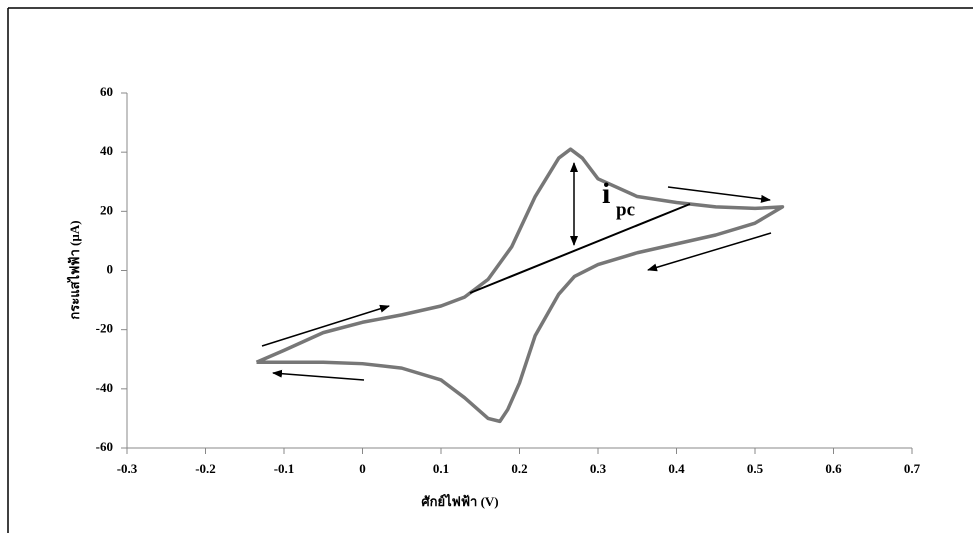  What do you see at coordinates (441, 468) in the screenshot?
I see `x-tick-label: 0.1` at bounding box center [441, 468].